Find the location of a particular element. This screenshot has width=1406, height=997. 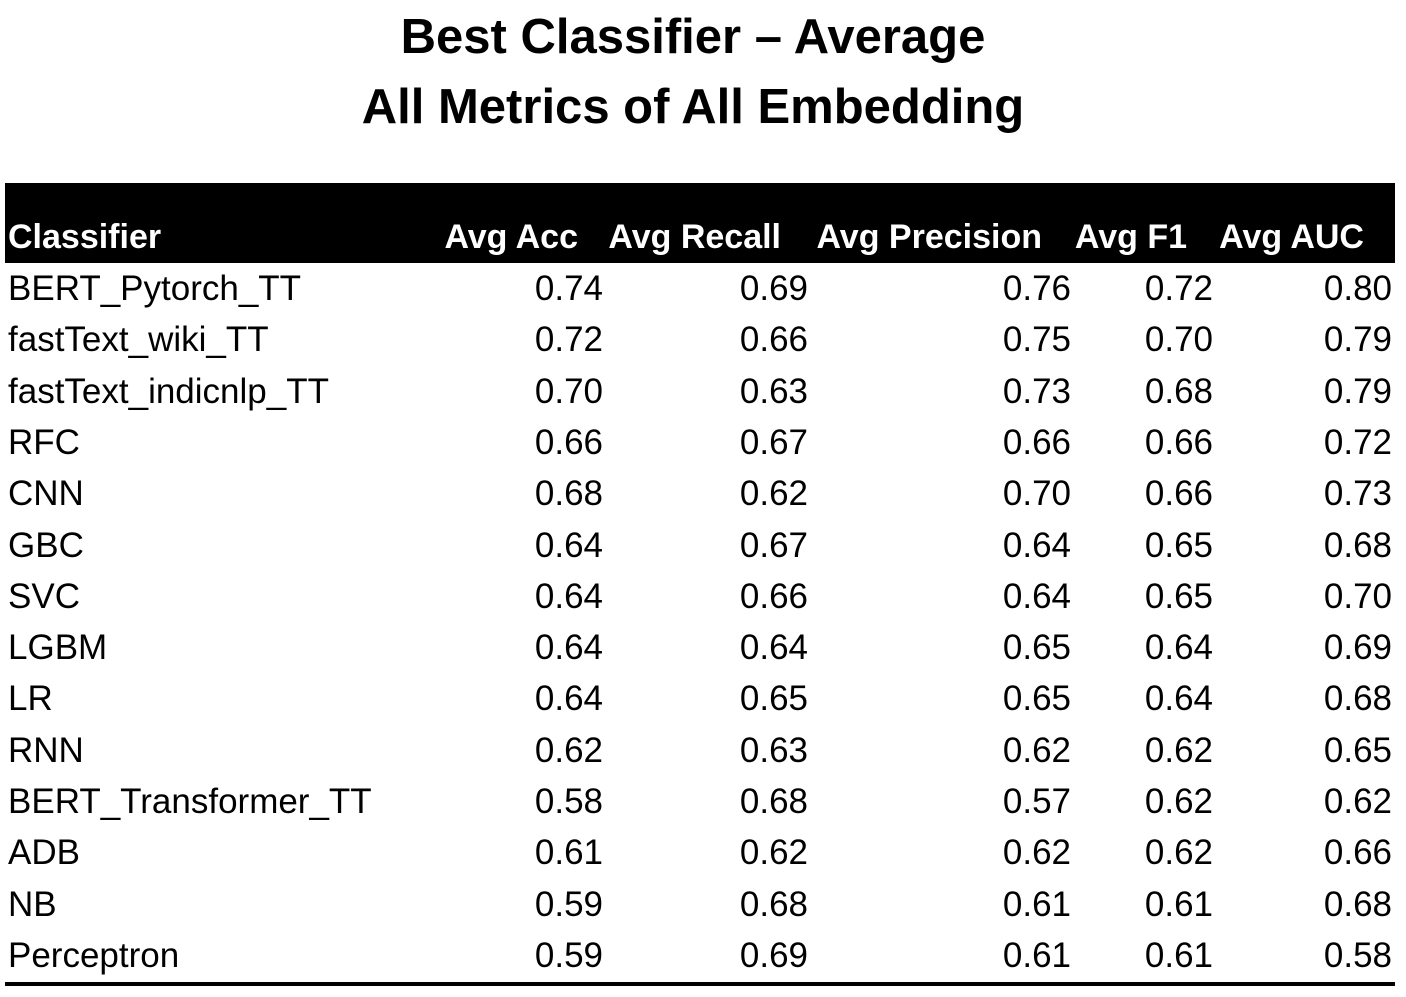

row-label: ADB is located at coordinates (44, 853).